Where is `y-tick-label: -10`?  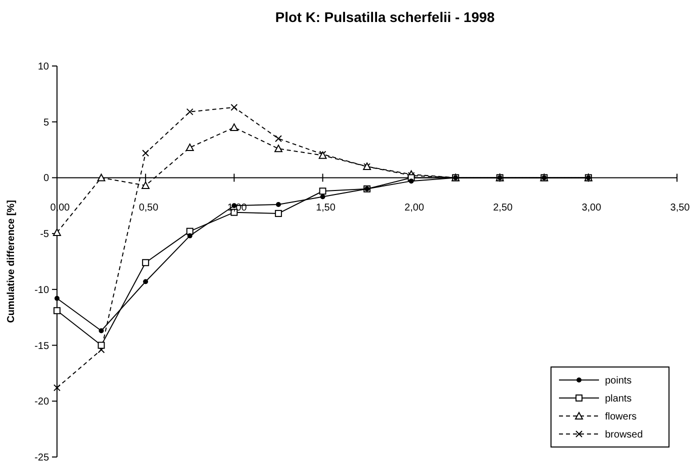 y-tick-label: -10 is located at coordinates (42, 290).